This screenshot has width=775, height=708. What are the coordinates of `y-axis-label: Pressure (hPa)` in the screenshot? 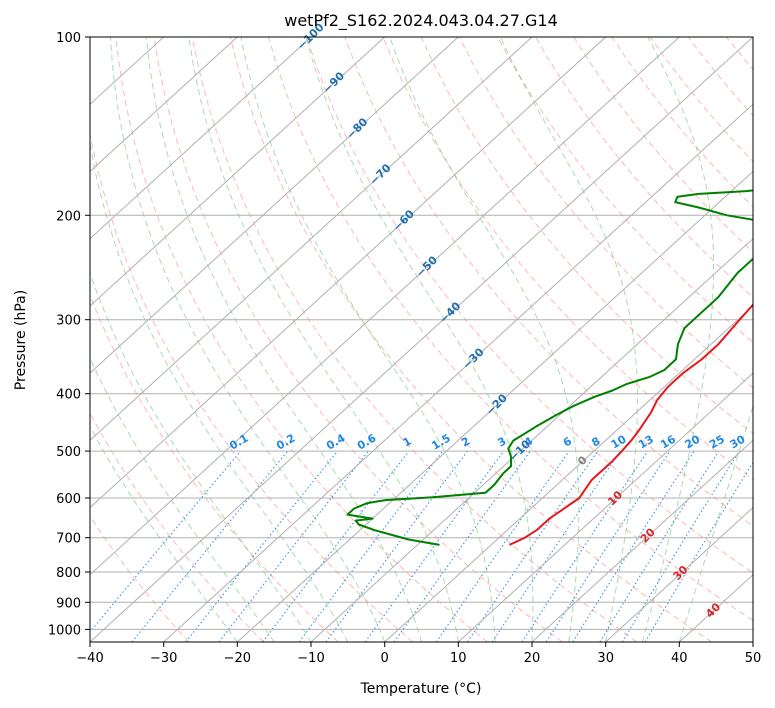 It's located at (21, 340).